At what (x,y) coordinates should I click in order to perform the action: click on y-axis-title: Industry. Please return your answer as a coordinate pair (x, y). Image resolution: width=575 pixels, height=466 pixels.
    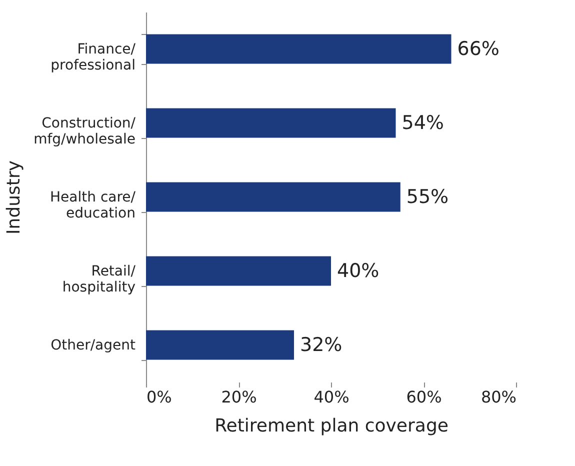
    Looking at the image, I should click on (14, 197).